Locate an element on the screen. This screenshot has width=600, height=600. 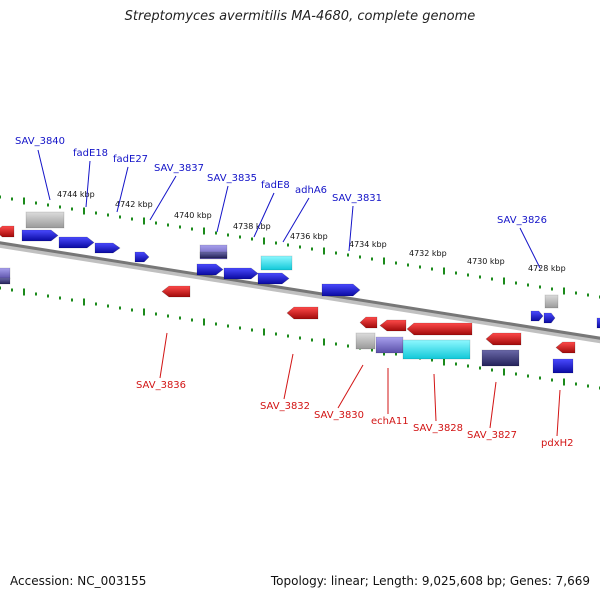
scale-label-0: 4744 kbp is located at coordinates (76, 194).